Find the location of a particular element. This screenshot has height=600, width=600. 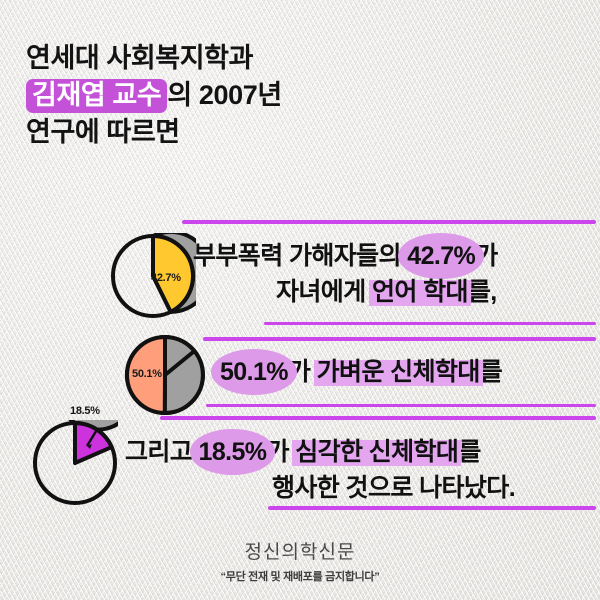

title-line-2-rest: 의 2007년 is located at coordinates (224, 95).